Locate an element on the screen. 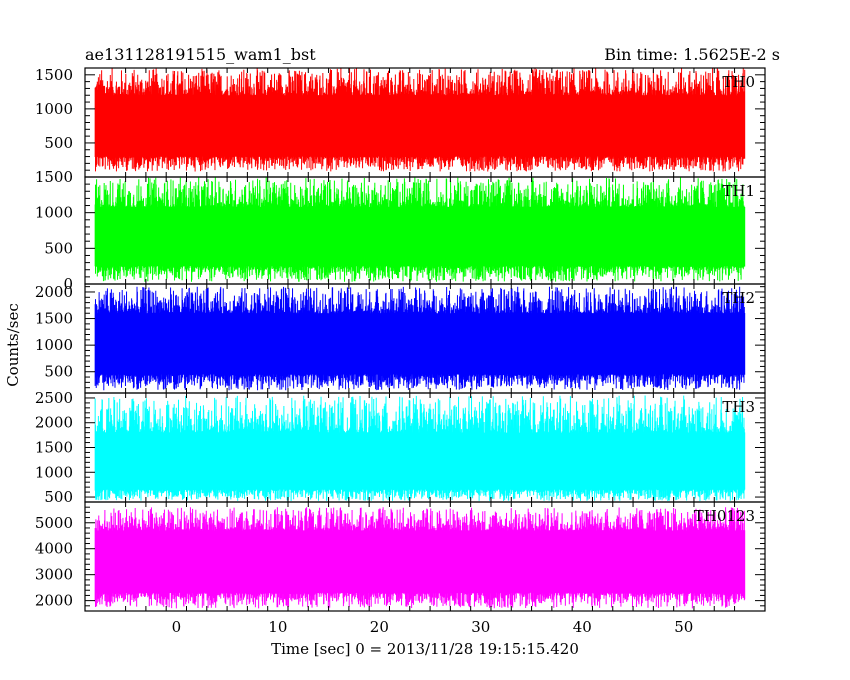 The image size is (850, 680). x-axis-label: Time [sec] 0 = 2013/11/28 19:15:15.420 is located at coordinates (425, 649).